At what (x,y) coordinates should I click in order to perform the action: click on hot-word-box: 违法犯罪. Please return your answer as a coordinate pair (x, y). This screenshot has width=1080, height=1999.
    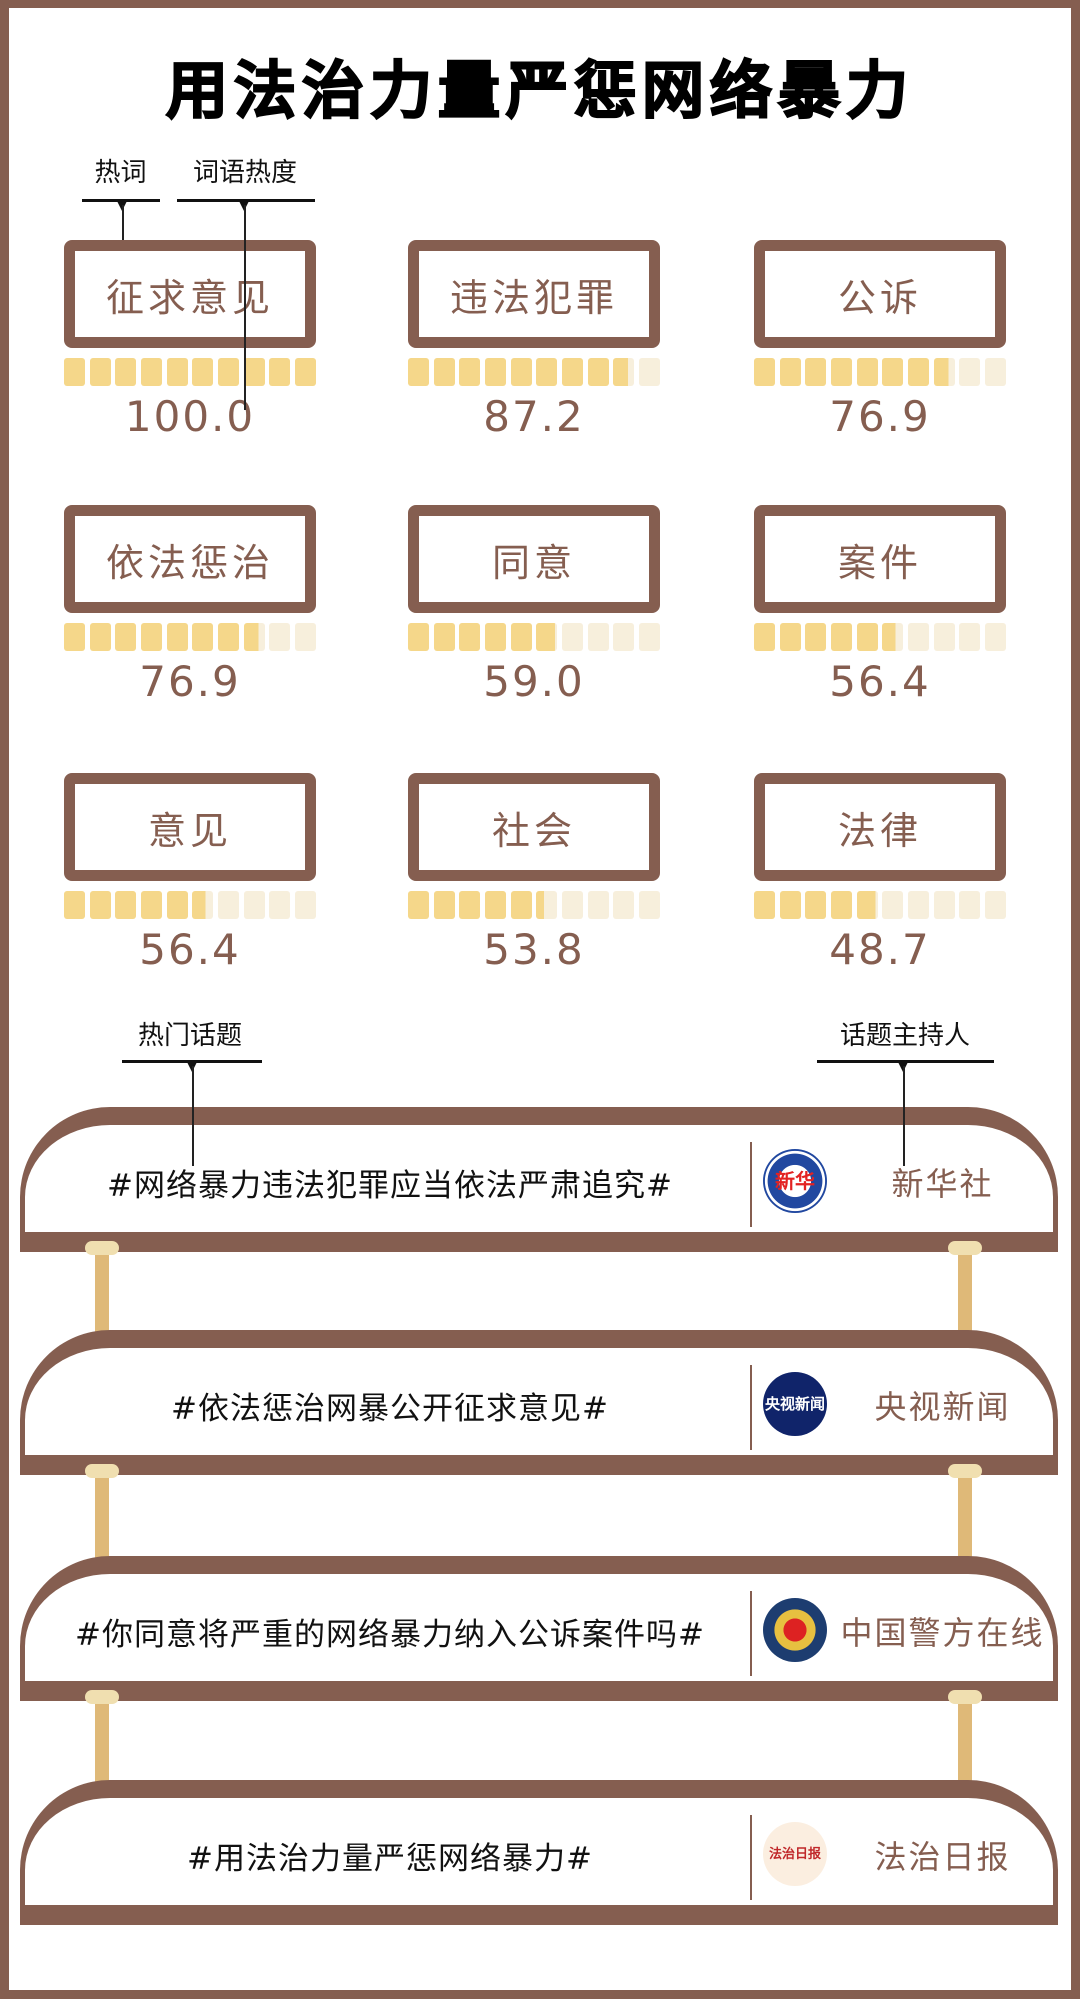
    Looking at the image, I should click on (534, 294).